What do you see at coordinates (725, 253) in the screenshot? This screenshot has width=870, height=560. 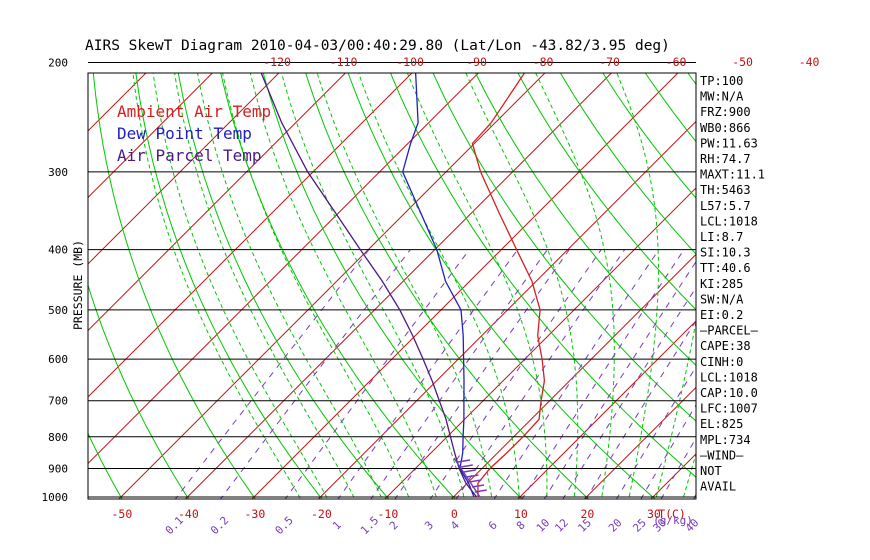 I see `index-entry: SI:10.3` at bounding box center [725, 253].